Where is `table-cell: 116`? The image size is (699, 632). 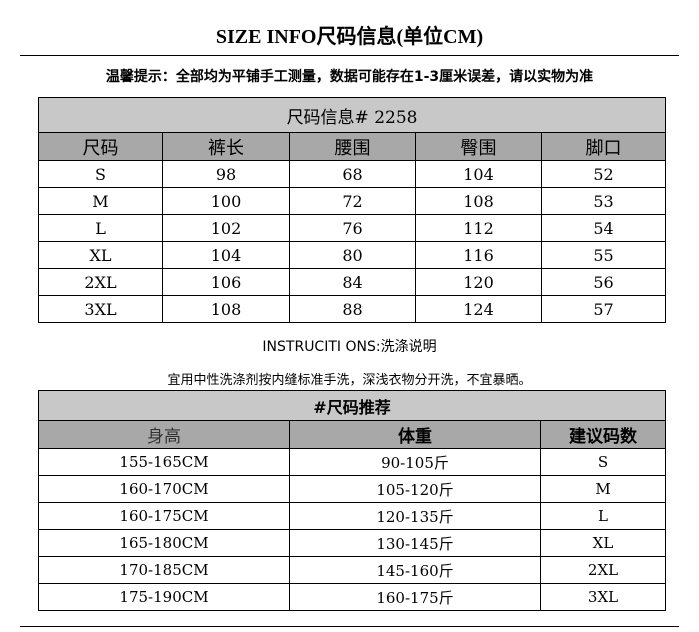 table-cell: 116 is located at coordinates (478, 255).